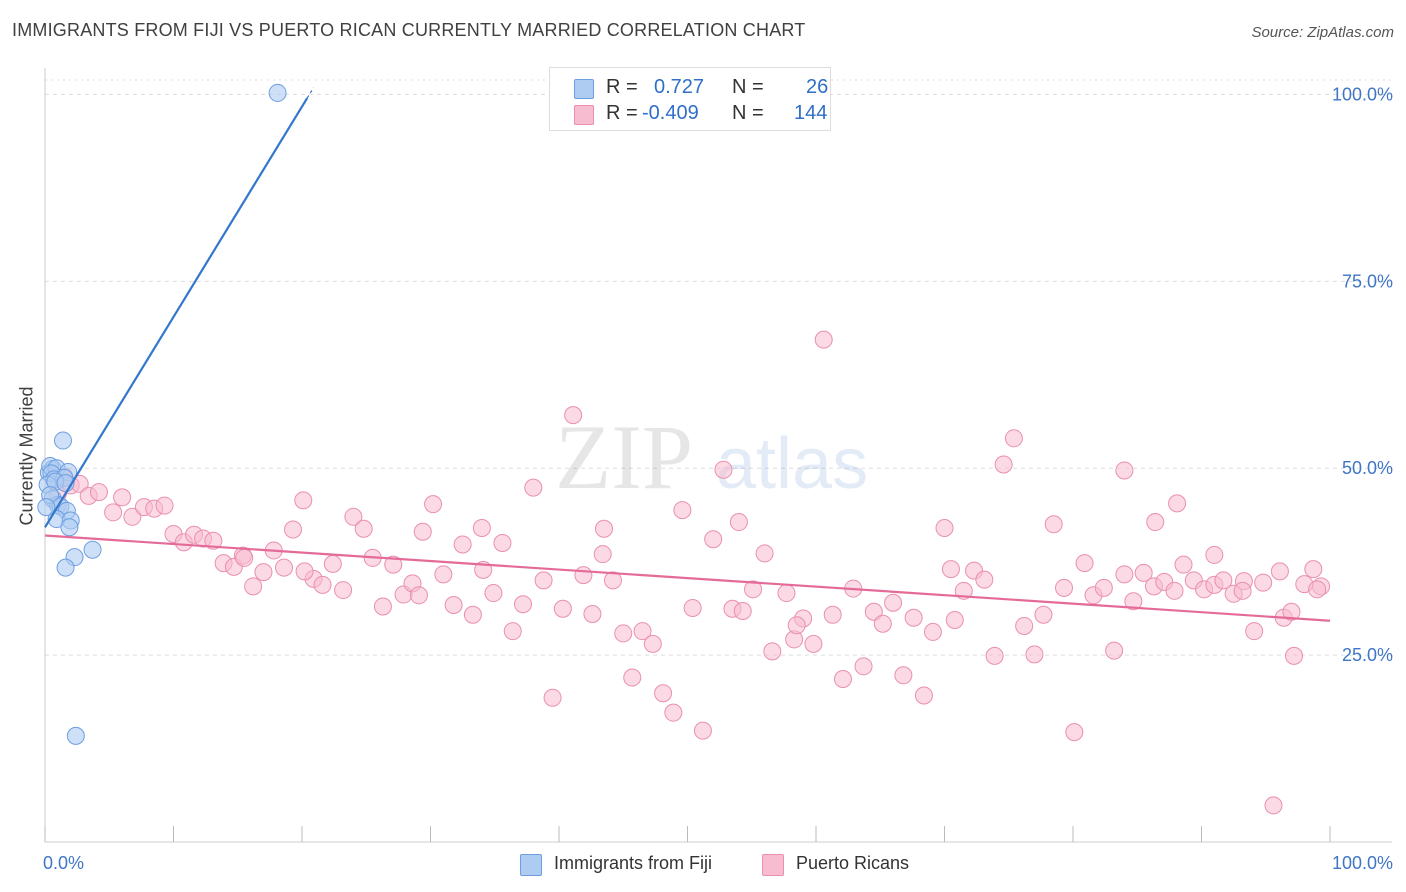  What do you see at coordinates (584, 115) in the screenshot?
I see `legend-swatch-pr` at bounding box center [584, 115].